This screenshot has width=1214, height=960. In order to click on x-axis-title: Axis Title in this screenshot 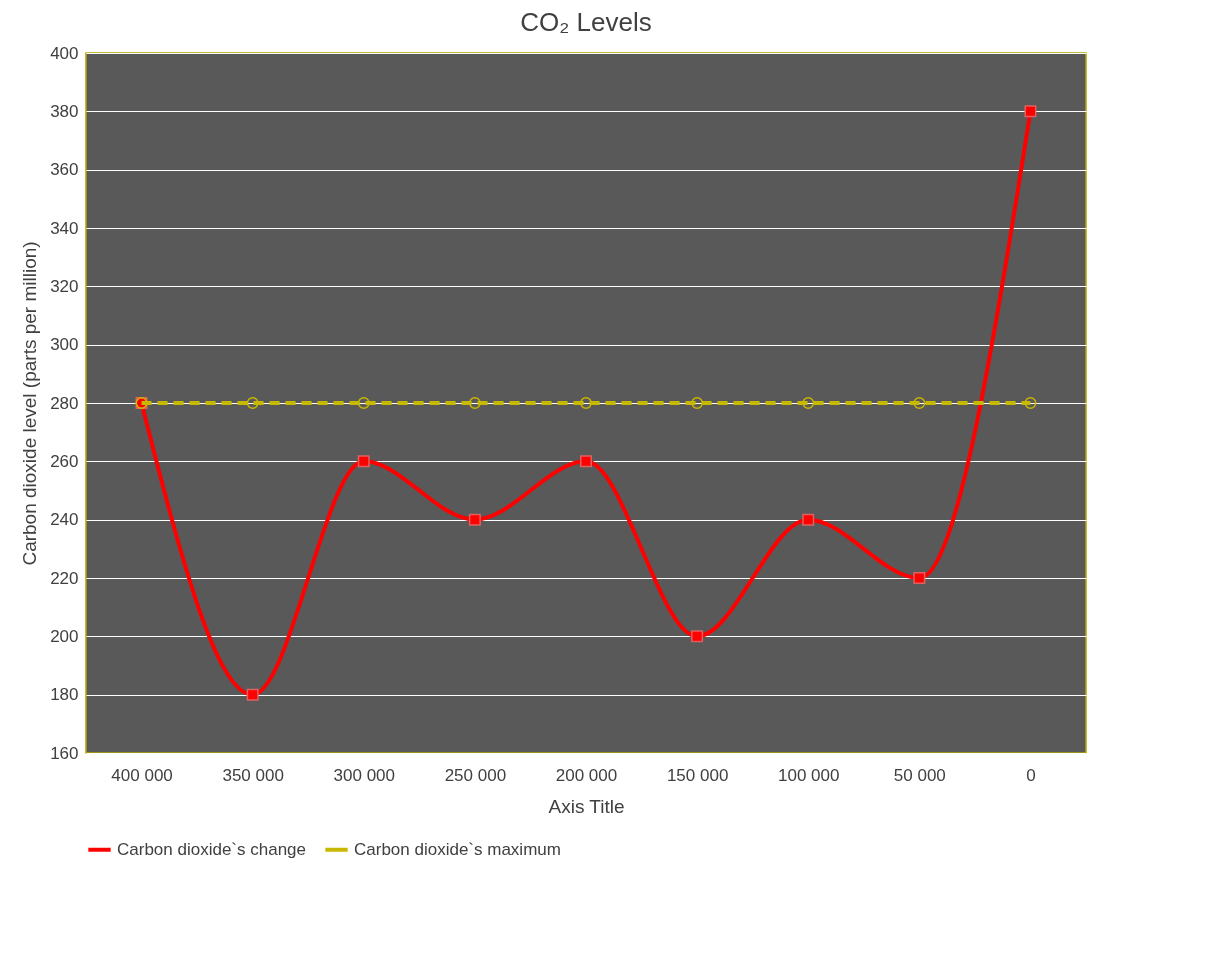, I will do `click(586, 806)`.